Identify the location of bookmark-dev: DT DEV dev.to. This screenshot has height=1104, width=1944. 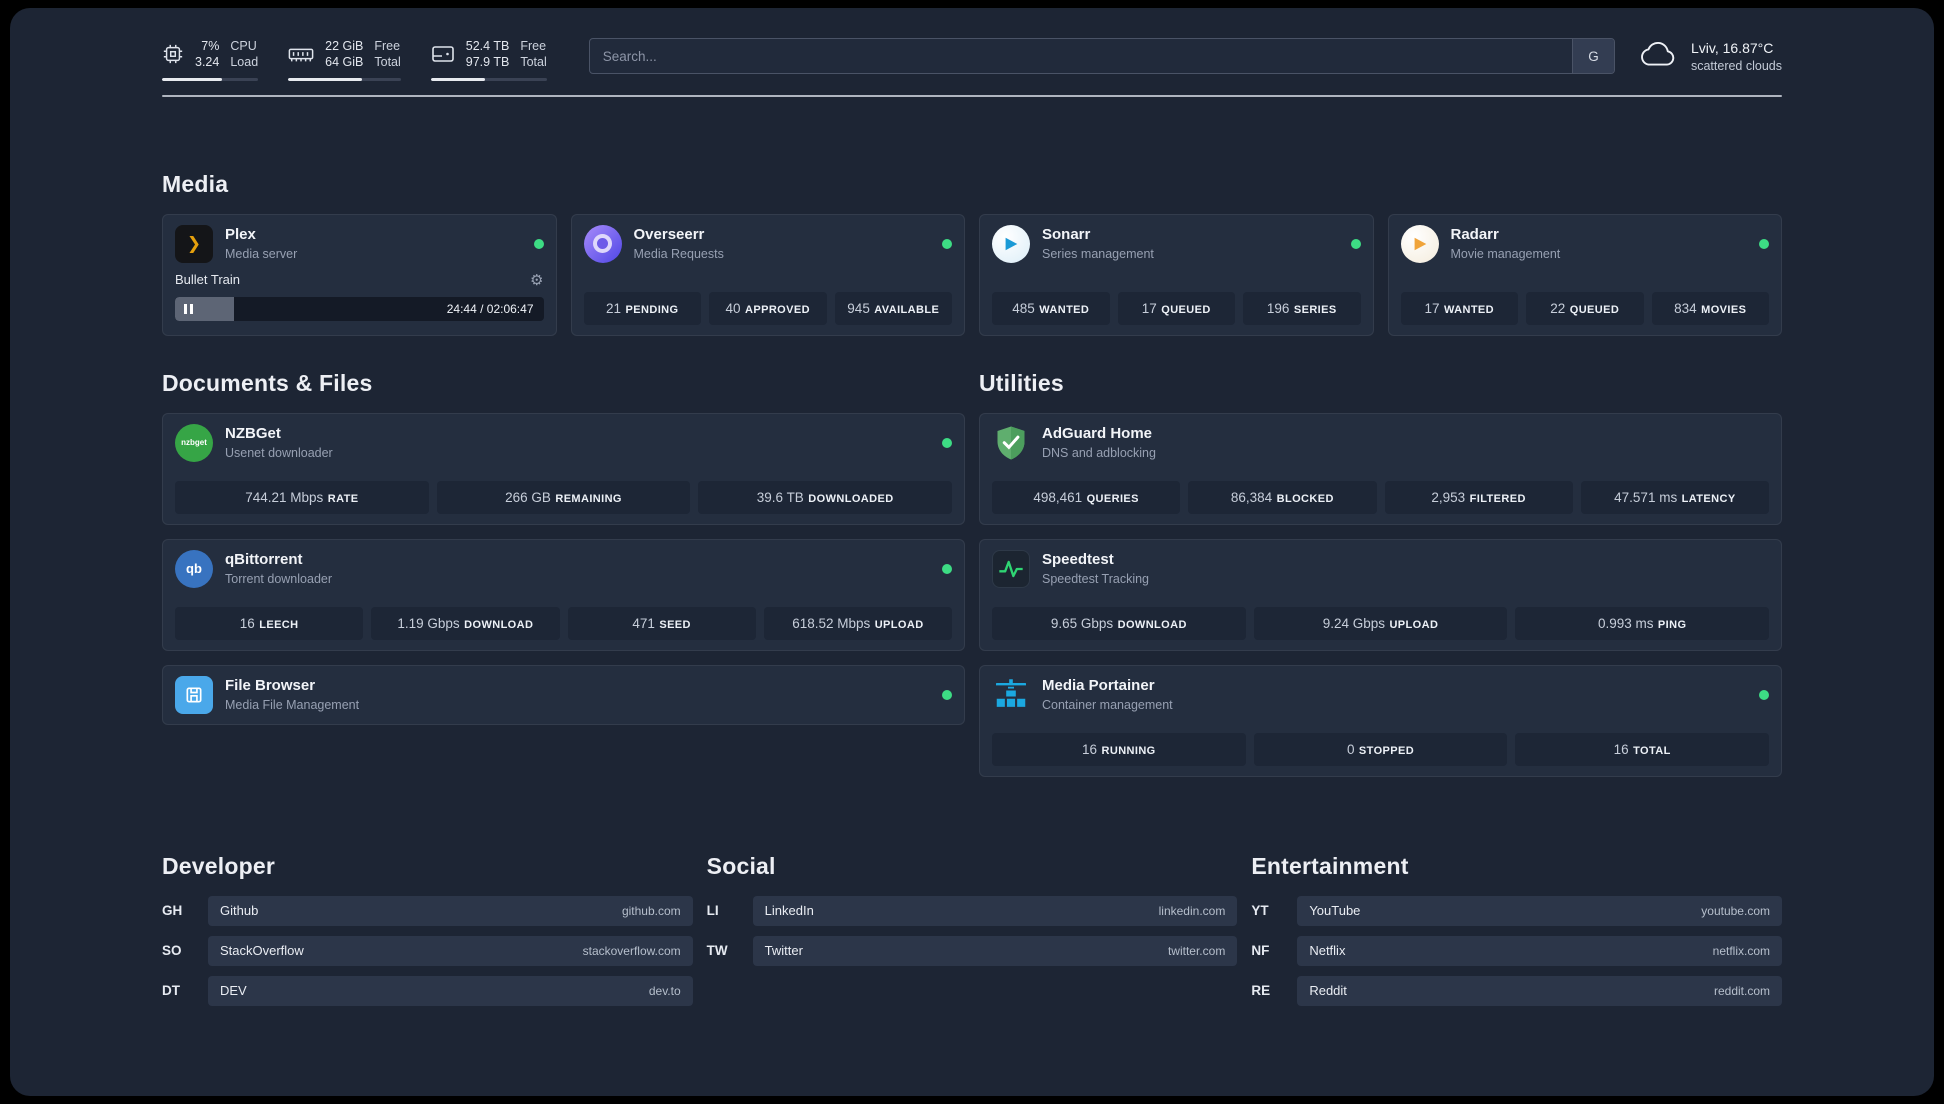
(427, 990).